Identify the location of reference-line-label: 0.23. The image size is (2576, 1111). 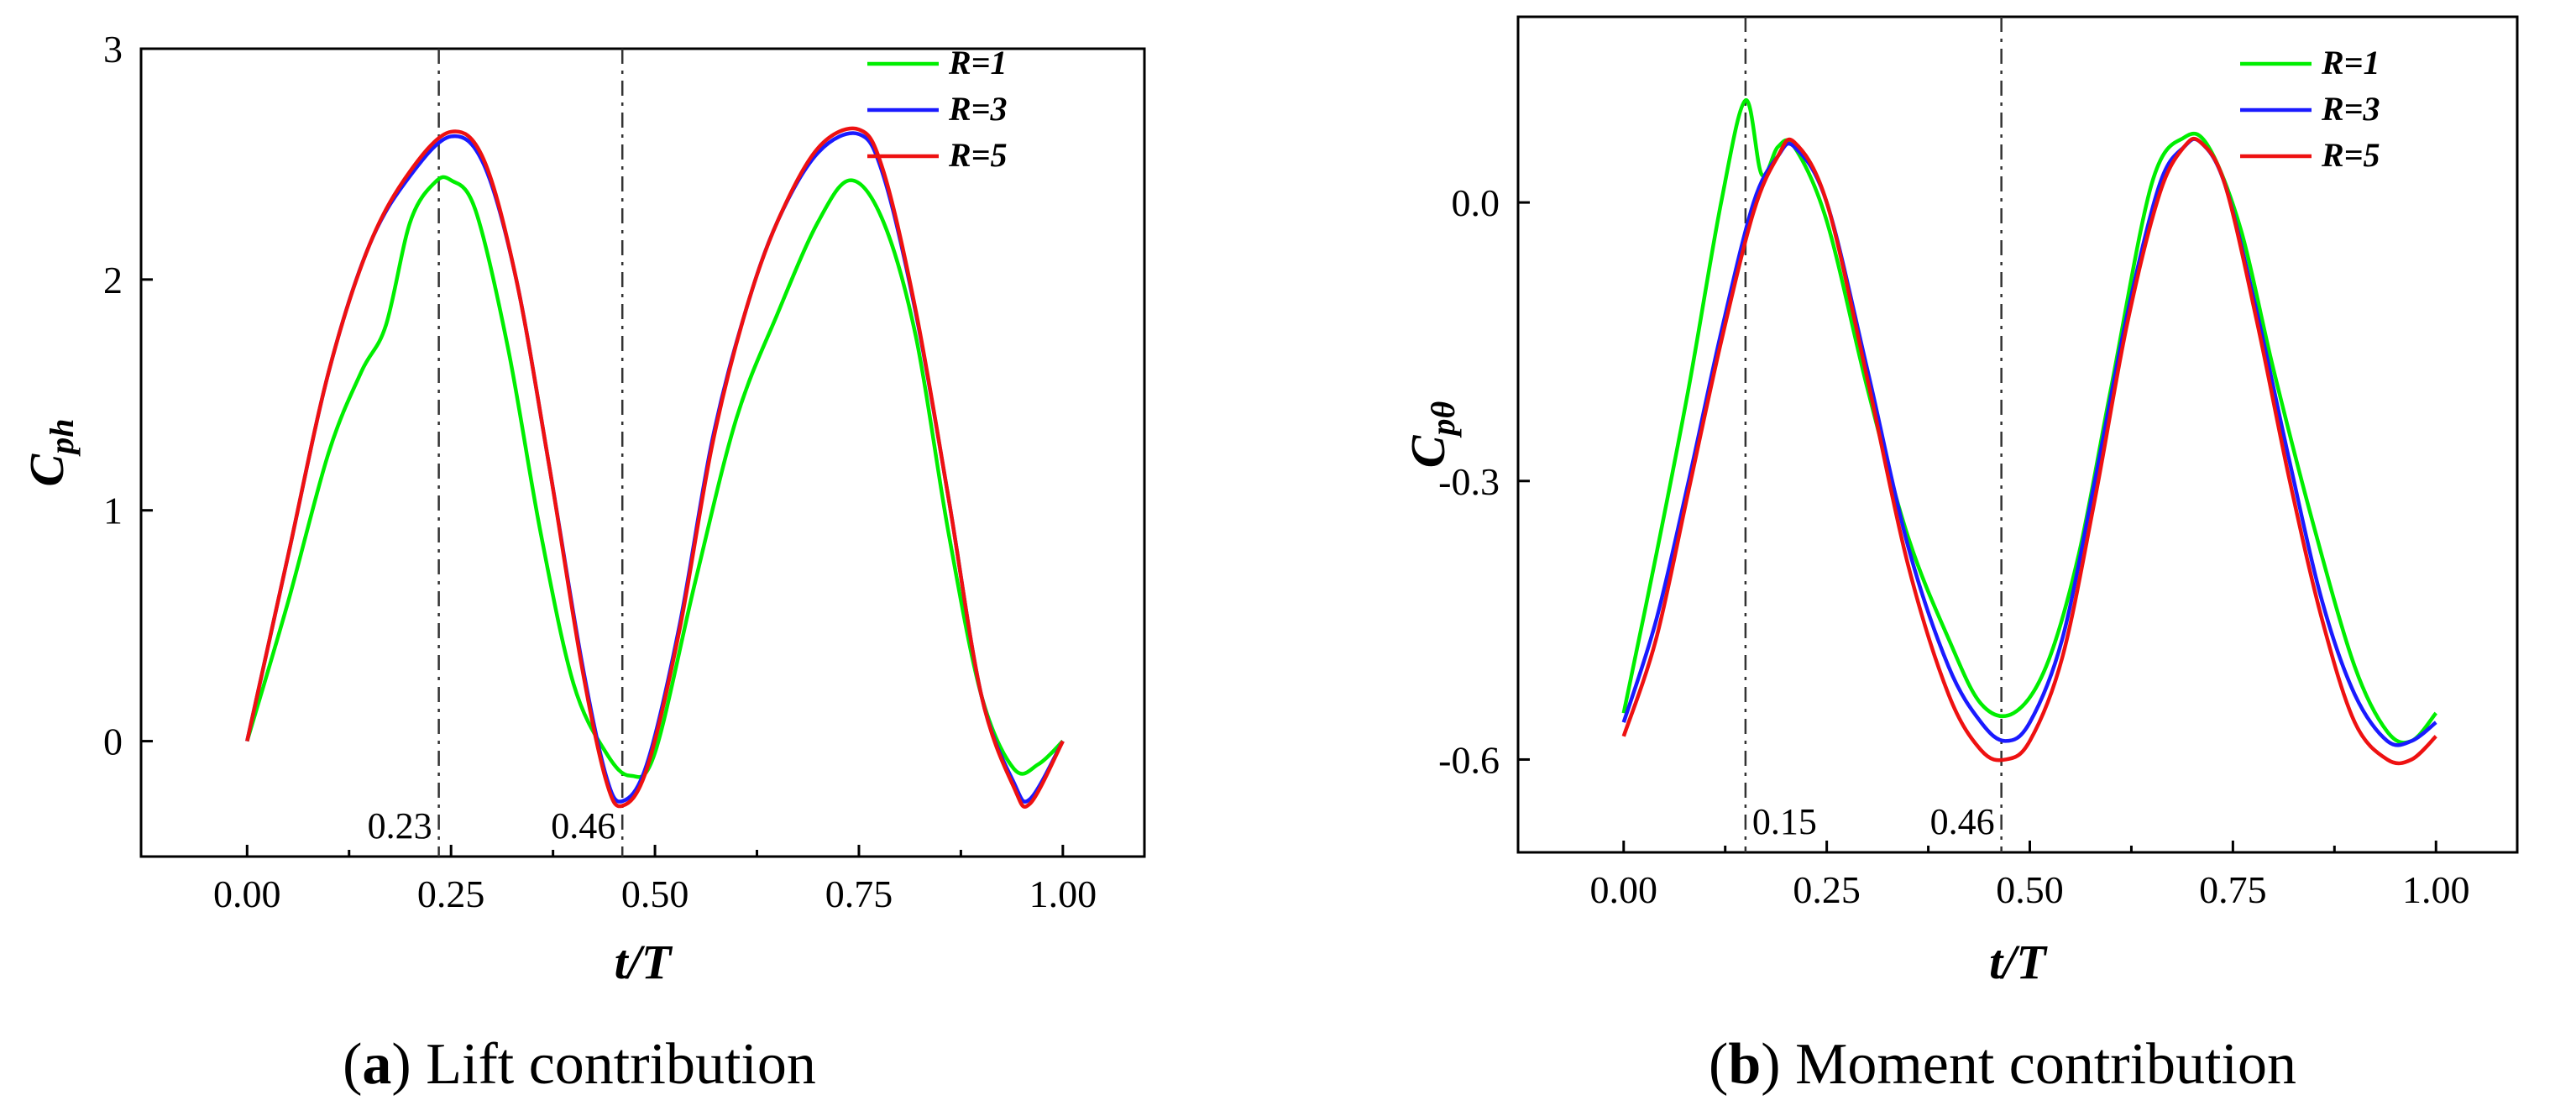
(400, 825).